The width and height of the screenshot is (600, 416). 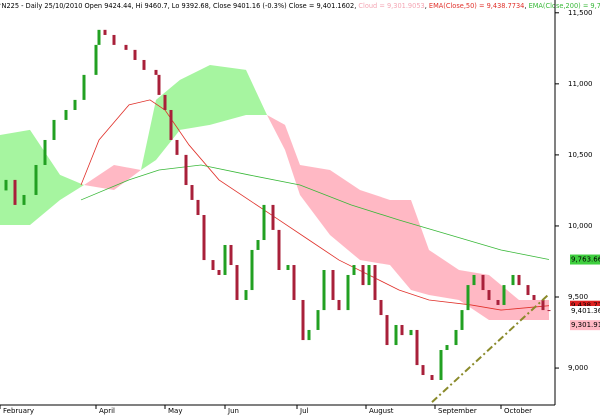 I want to click on legend-ema200: EMA(Close,200) = 9,763.6553, so click(x=564, y=6).